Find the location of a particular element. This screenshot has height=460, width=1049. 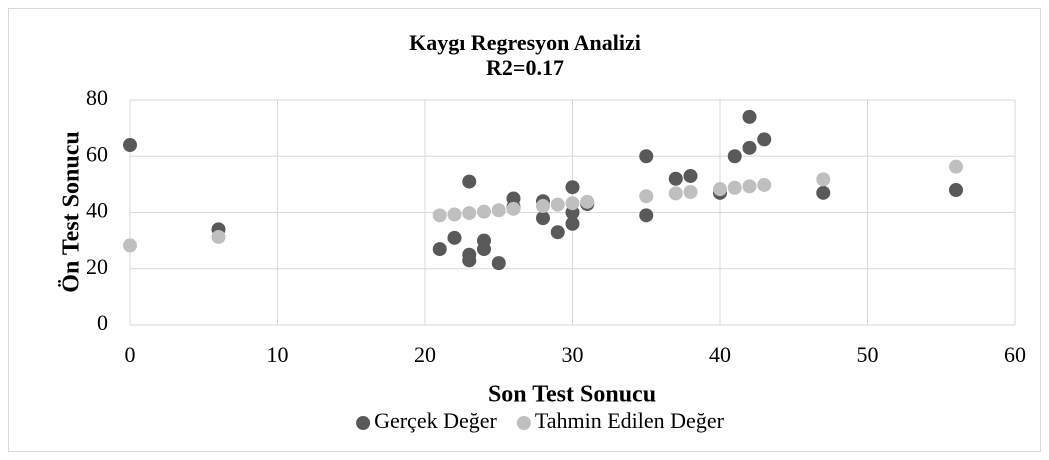

y-tick-label: 80 is located at coordinates (97, 97).